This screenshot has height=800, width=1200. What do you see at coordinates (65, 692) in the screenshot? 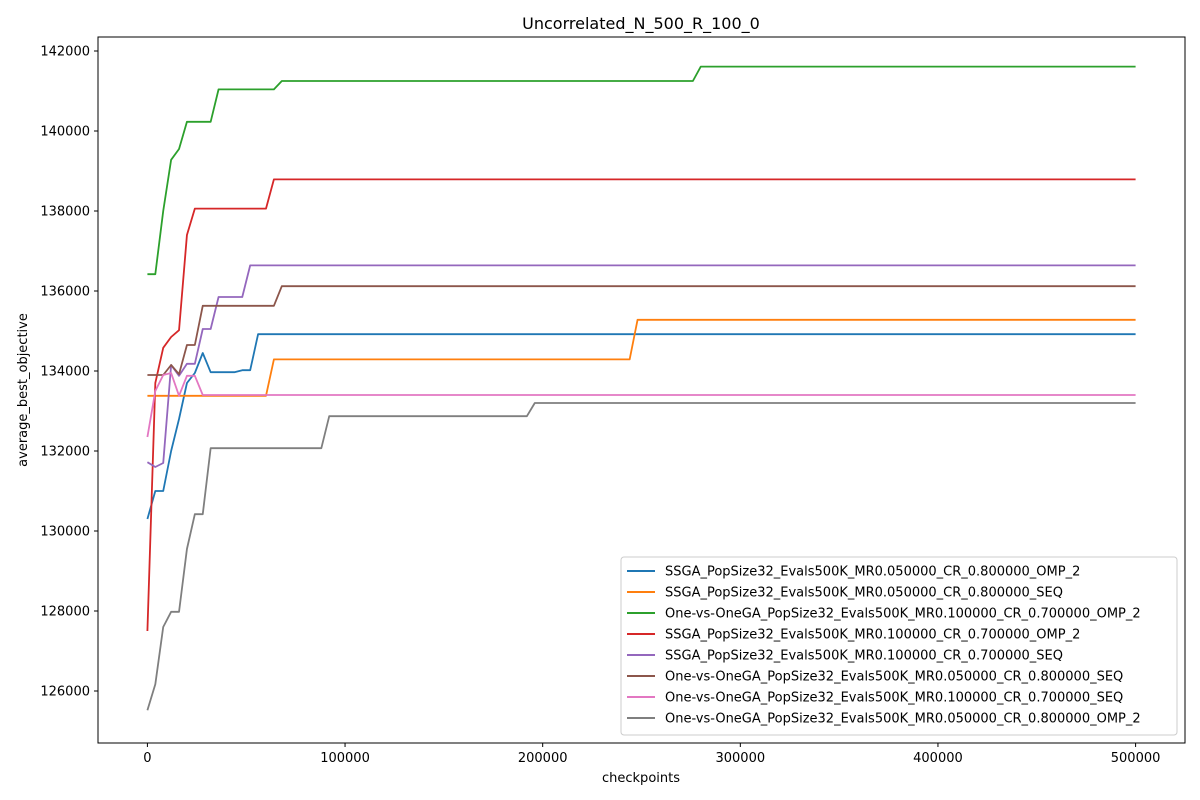
I see `y-tick-label: 126000` at bounding box center [65, 692].